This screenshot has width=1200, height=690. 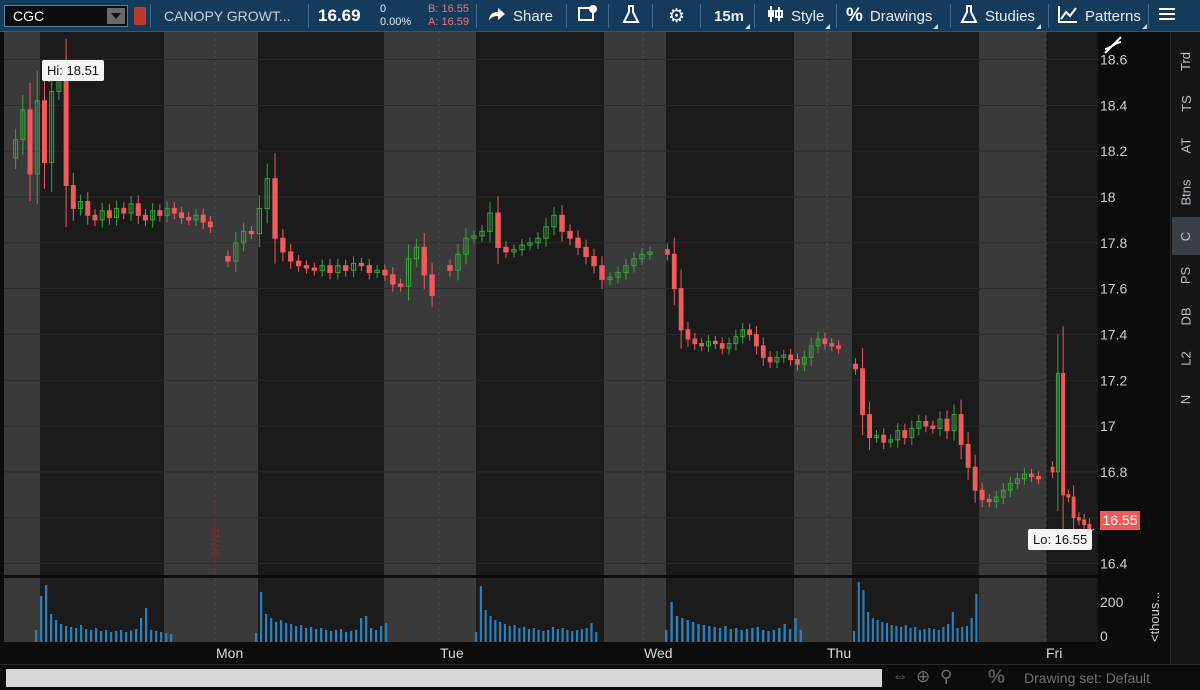 What do you see at coordinates (230, 653) in the screenshot?
I see `day-label-mon: Mon` at bounding box center [230, 653].